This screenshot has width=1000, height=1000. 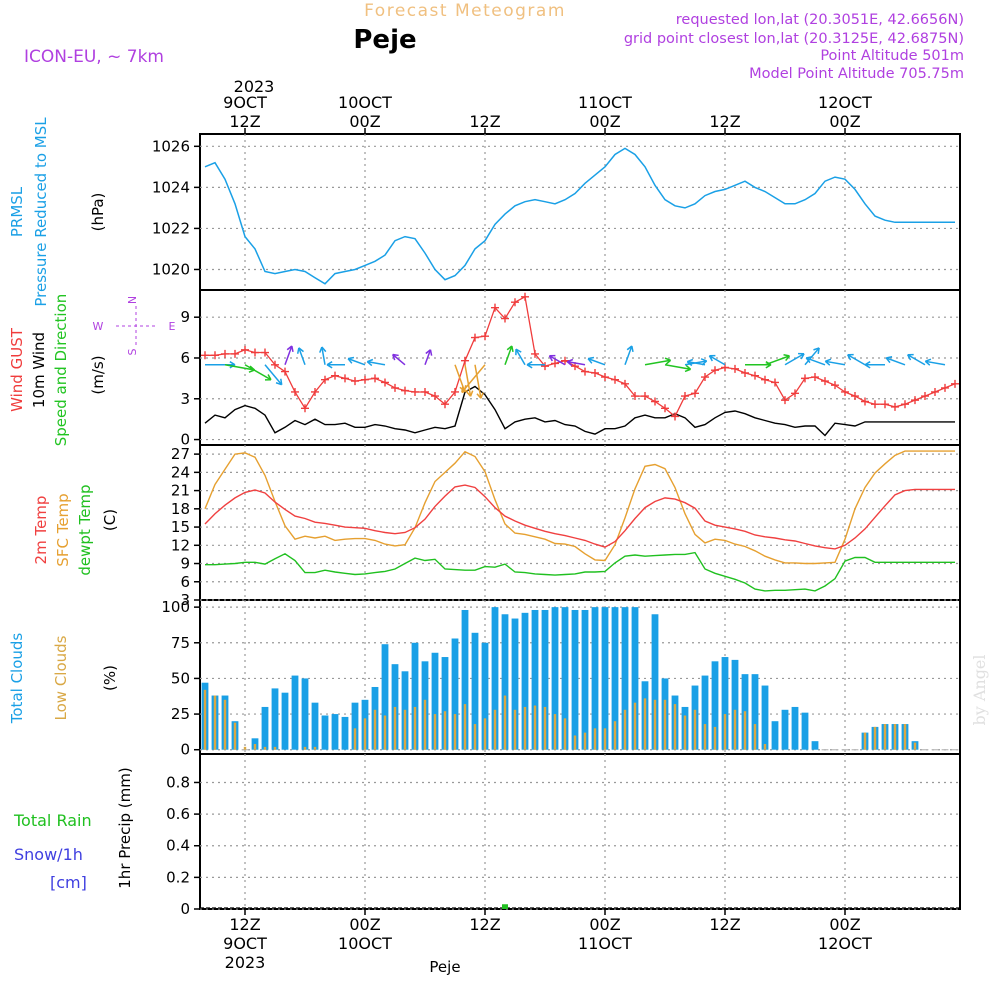 What do you see at coordinates (180, 527) in the screenshot?
I see `y-tick-label: 15` at bounding box center [180, 527].